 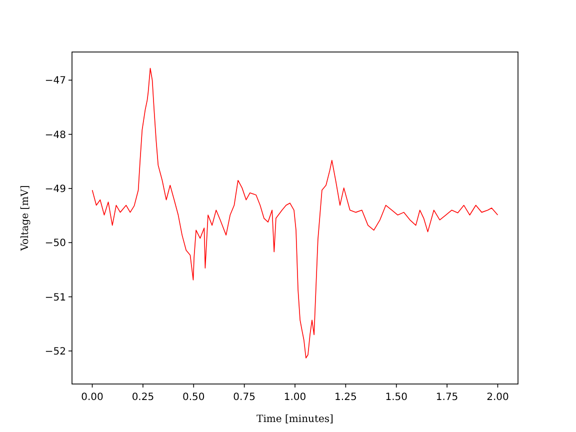 What do you see at coordinates (55, 352) in the screenshot?
I see `y-tick-label: −52` at bounding box center [55, 352].